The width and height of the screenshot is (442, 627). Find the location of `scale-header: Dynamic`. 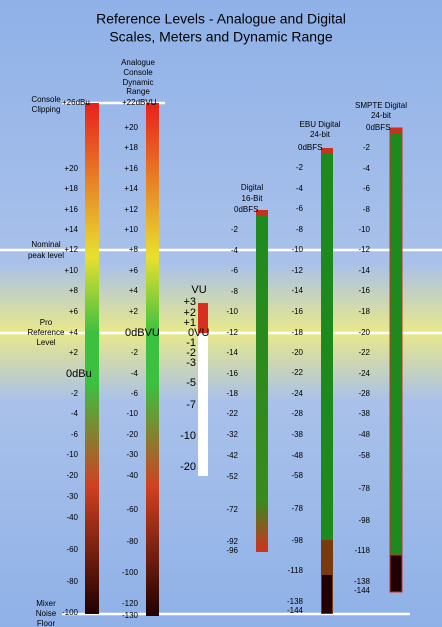

scale-header: Dynamic is located at coordinates (137, 82).